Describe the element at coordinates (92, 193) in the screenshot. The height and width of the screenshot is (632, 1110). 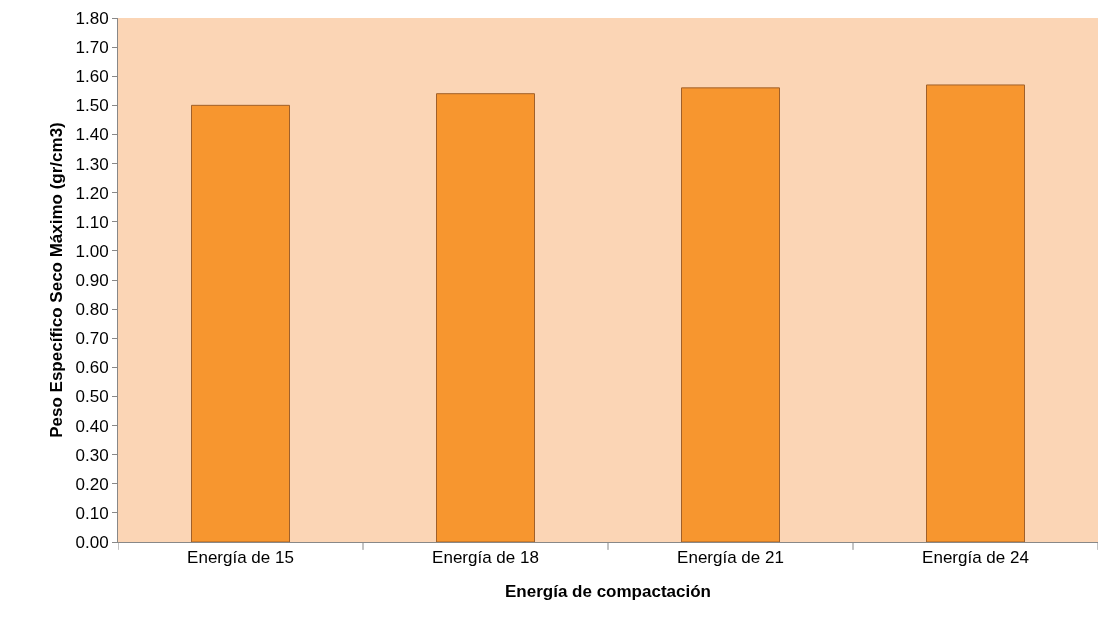
I see `y-tick-label: 1.20` at that location.